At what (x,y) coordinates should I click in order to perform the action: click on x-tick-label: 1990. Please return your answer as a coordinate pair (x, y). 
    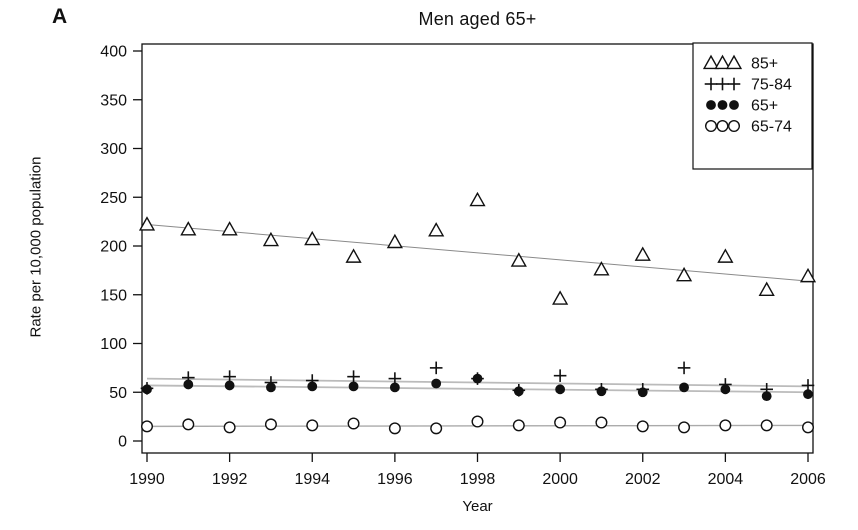
    Looking at the image, I should click on (147, 479).